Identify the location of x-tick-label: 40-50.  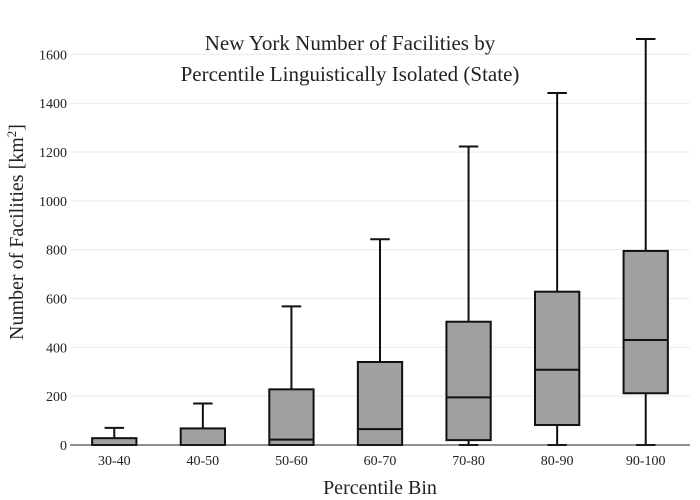
(203, 461).